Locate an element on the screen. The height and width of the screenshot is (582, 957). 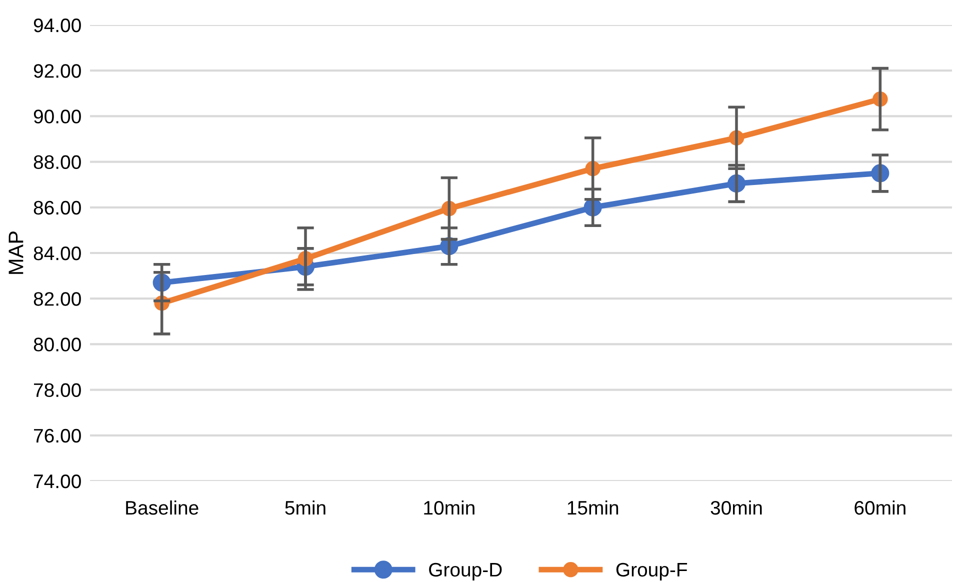
y-tick-label: 92.00 is located at coordinates (57, 71).